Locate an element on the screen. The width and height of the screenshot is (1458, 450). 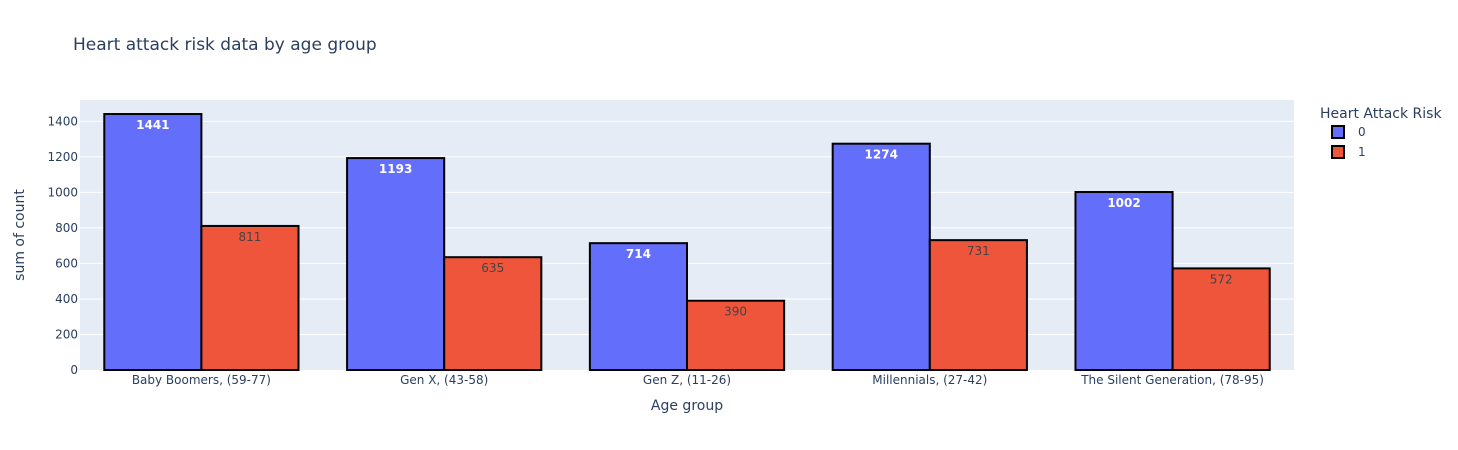
x-tick-label: The Silent Generation, (78-95) is located at coordinates (1172, 380).